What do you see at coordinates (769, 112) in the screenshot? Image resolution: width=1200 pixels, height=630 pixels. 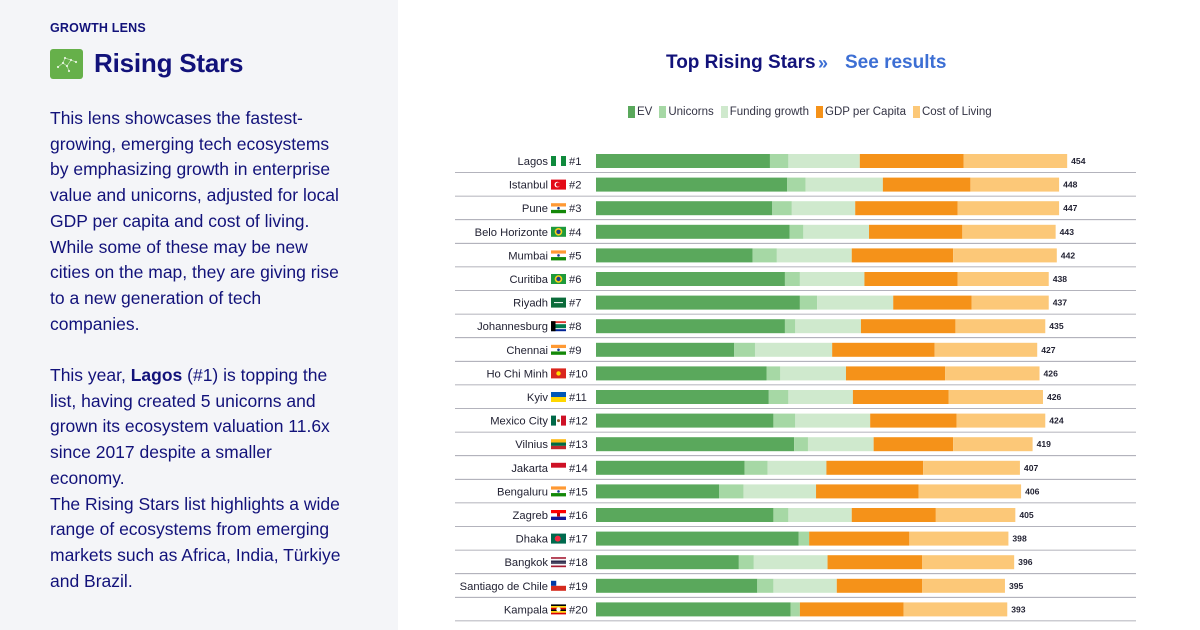 I see `legend-label: Funding growth` at bounding box center [769, 112].